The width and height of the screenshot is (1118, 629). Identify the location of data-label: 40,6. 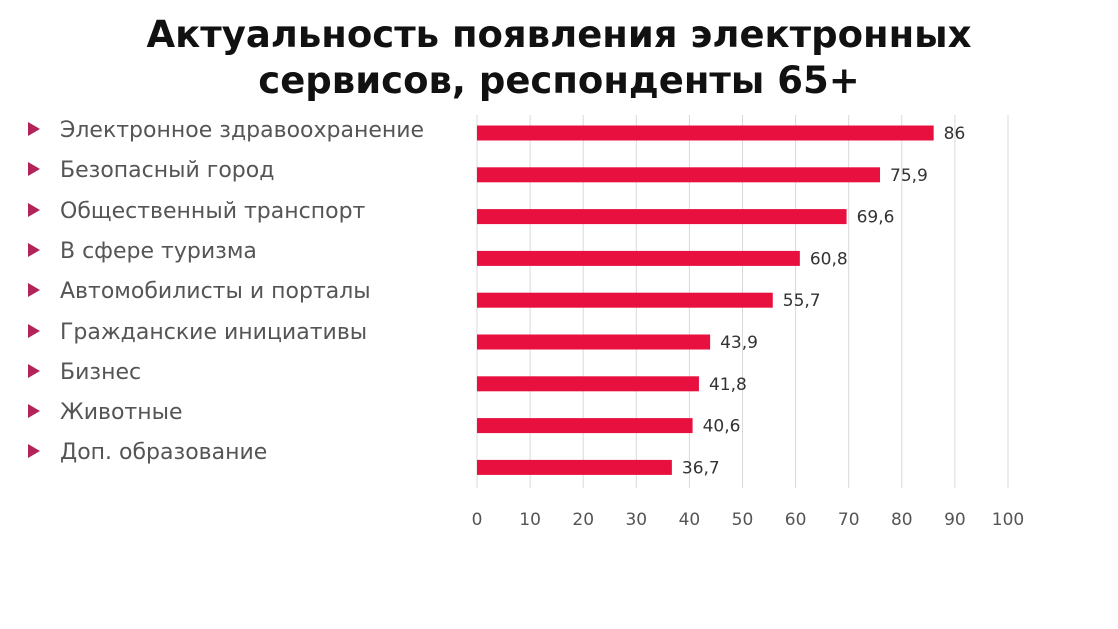
(722, 427).